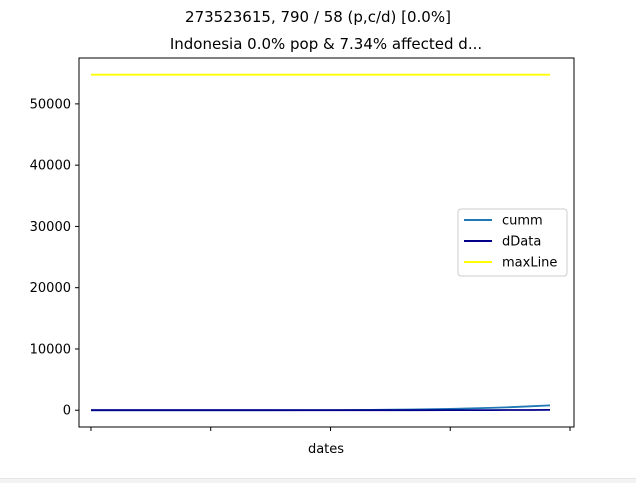 This screenshot has width=636, height=483. What do you see at coordinates (54, 257) in the screenshot?
I see `y-axis-ticks: 0 10000 20000 30000 40000 50000` at bounding box center [54, 257].